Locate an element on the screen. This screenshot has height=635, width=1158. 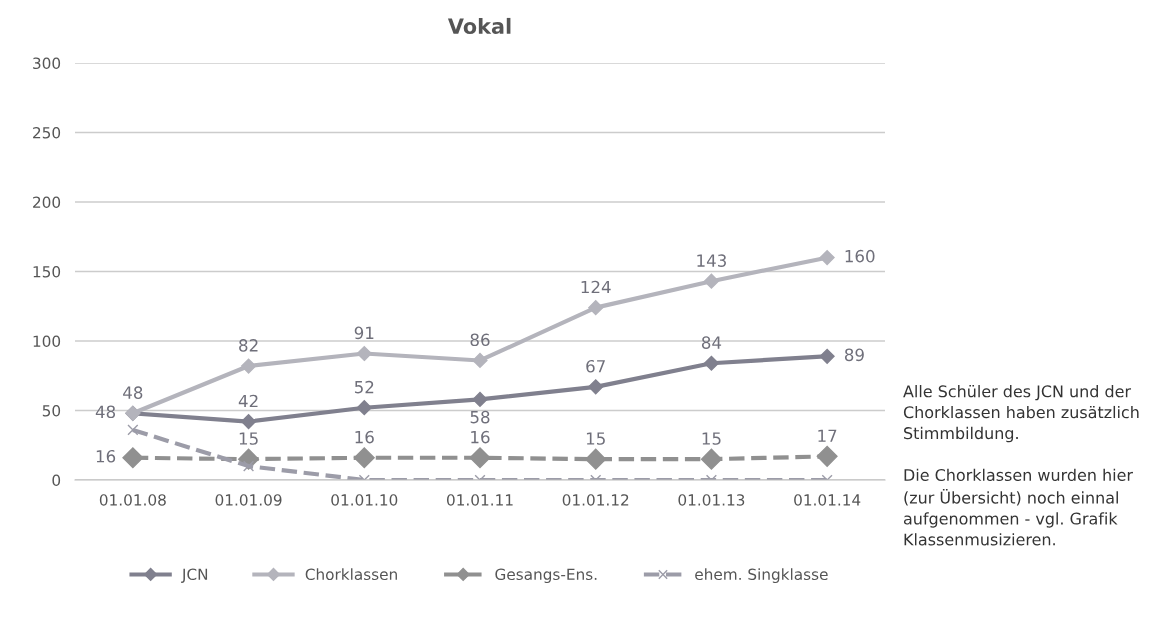
legend-label: JCN is located at coordinates (194, 575).